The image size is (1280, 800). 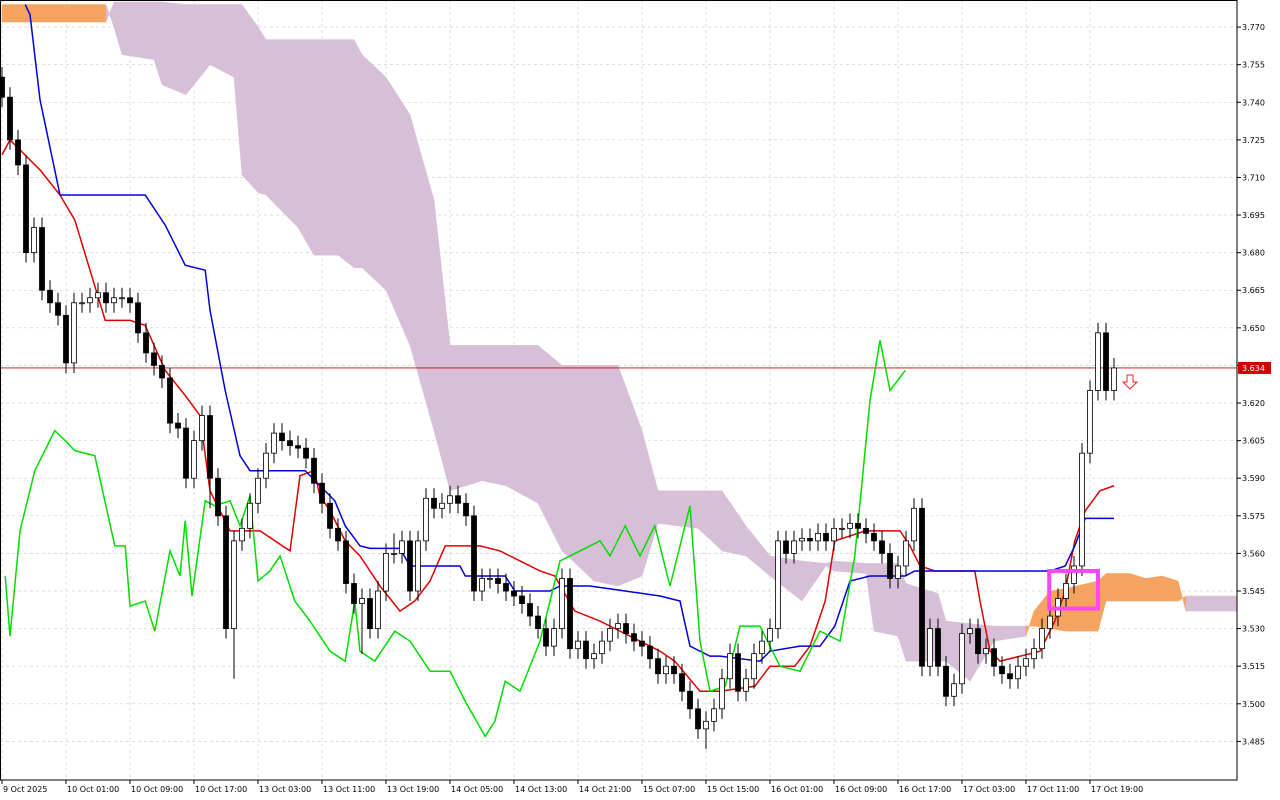 I want to click on y-tick-label: 3.560, so click(x=1253, y=553).